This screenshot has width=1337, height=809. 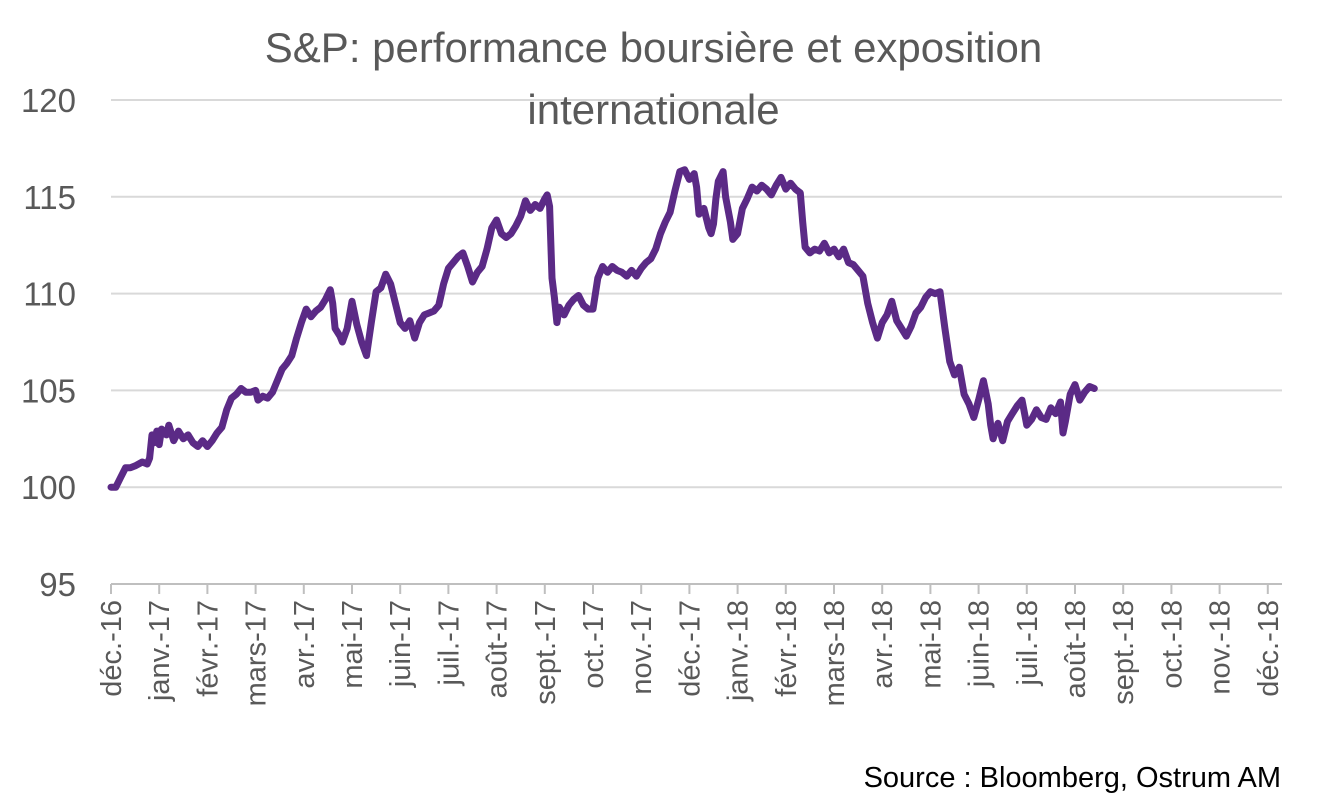 What do you see at coordinates (160, 651) in the screenshot?
I see `x-tick-label: janv.-17` at bounding box center [160, 651].